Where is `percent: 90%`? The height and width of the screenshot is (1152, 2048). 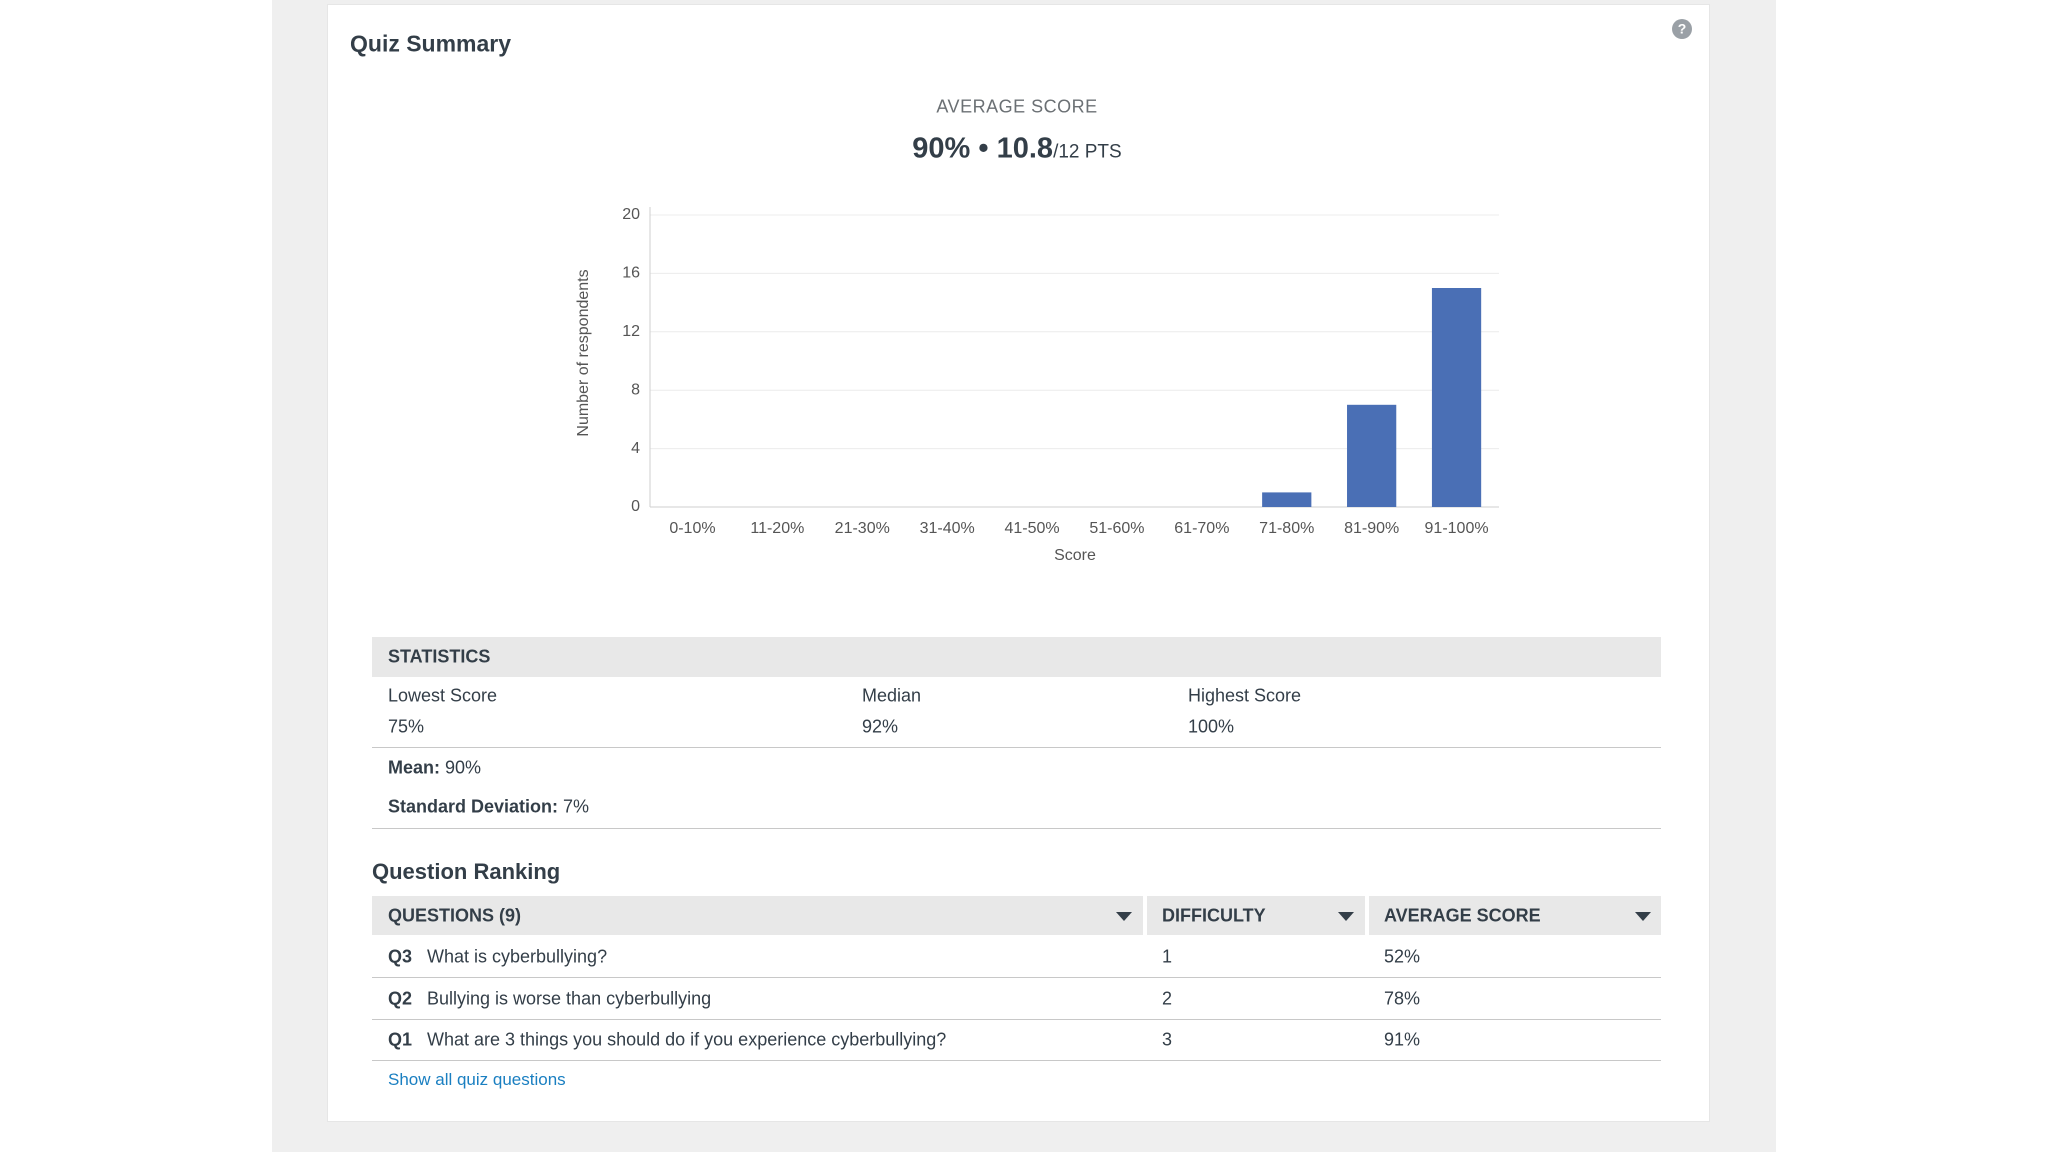 percent: 90% is located at coordinates (941, 148).